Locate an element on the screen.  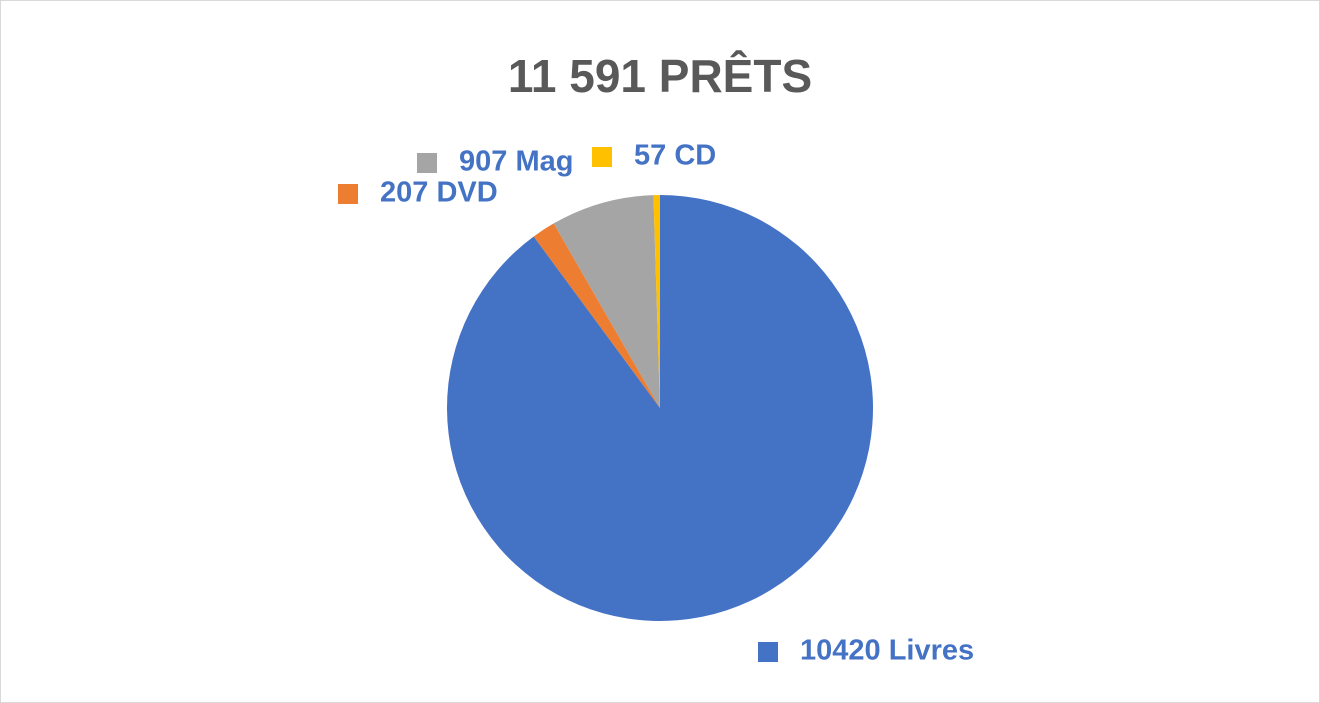
data-label: 907 Mag is located at coordinates (516, 162).